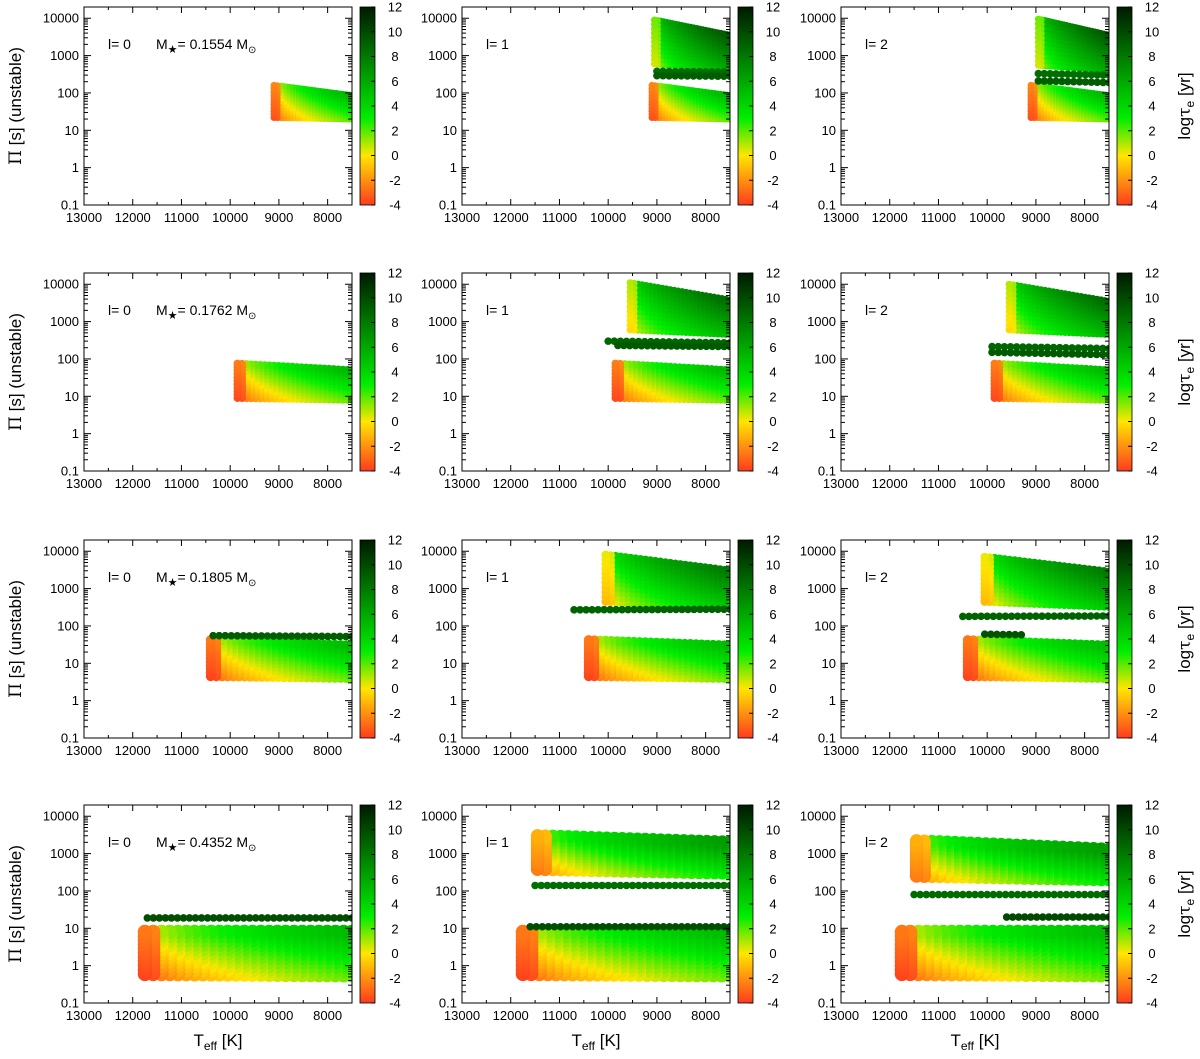 The height and width of the screenshot is (1059, 1200). Describe the element at coordinates (16, 423) in the screenshot. I see `y-axis-label-symbol: Π` at that location.